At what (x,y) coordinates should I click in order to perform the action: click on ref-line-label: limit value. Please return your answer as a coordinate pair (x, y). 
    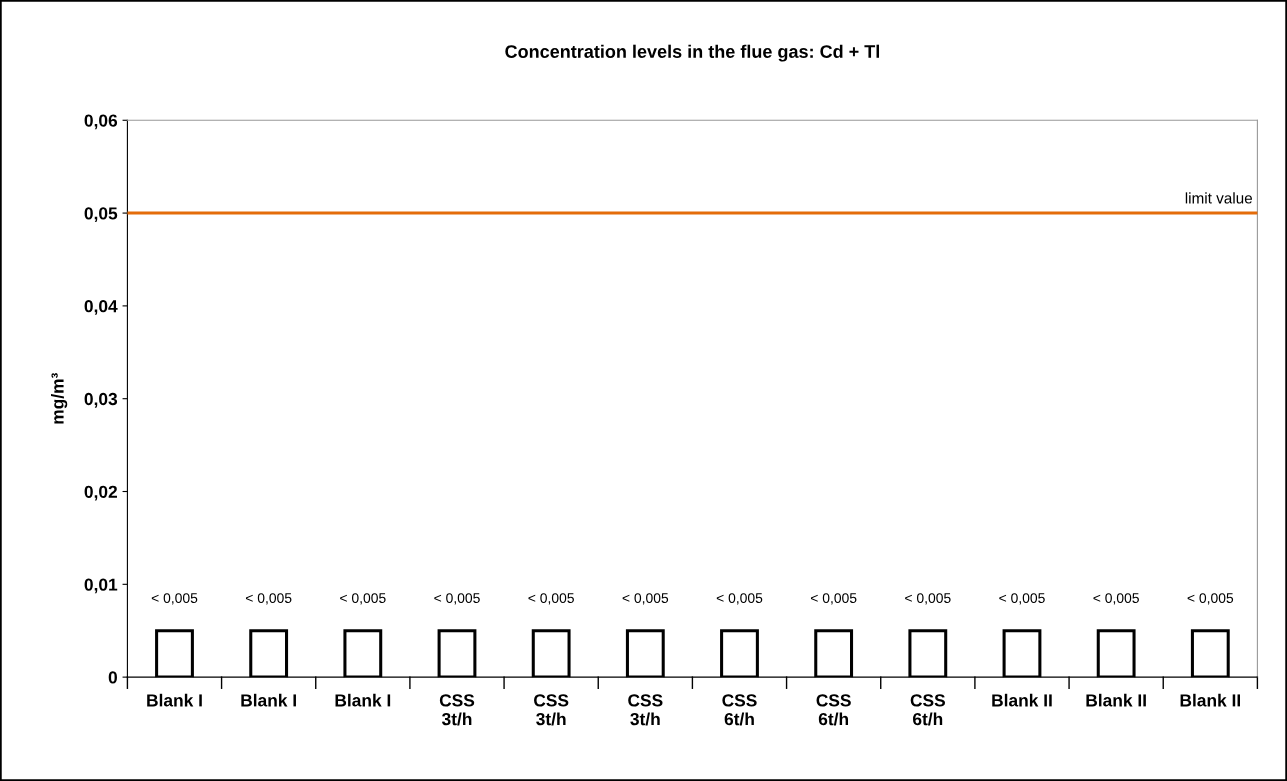
    Looking at the image, I should click on (1219, 198).